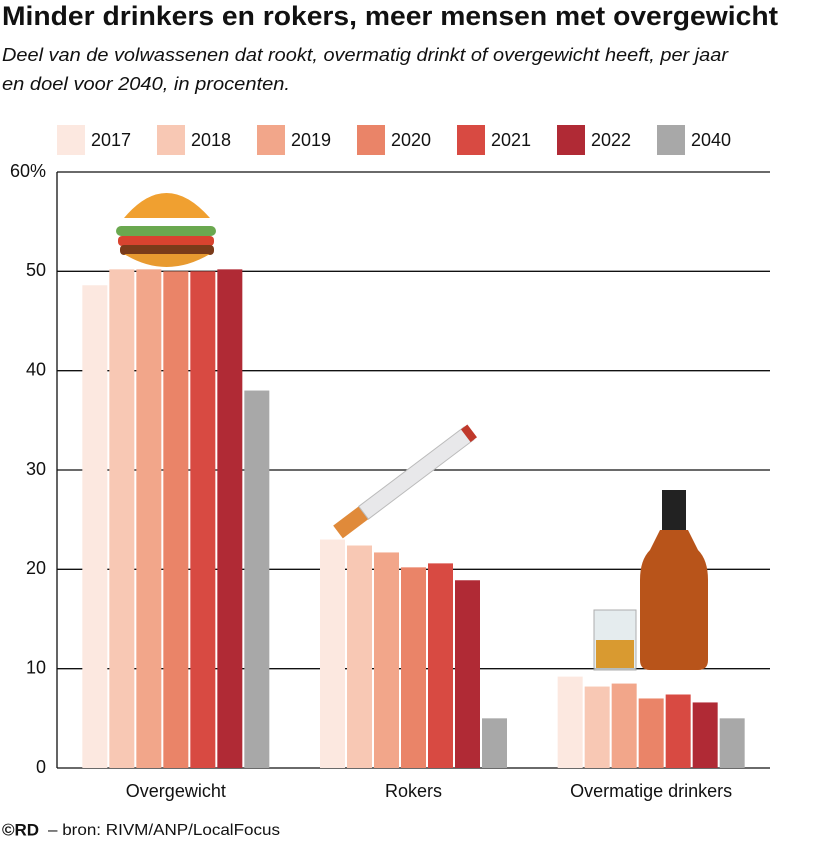 Image resolution: width=813 pixels, height=846 pixels. What do you see at coordinates (146, 84) in the screenshot?
I see `subtitle: en doel voor 2040, in procenten.` at bounding box center [146, 84].